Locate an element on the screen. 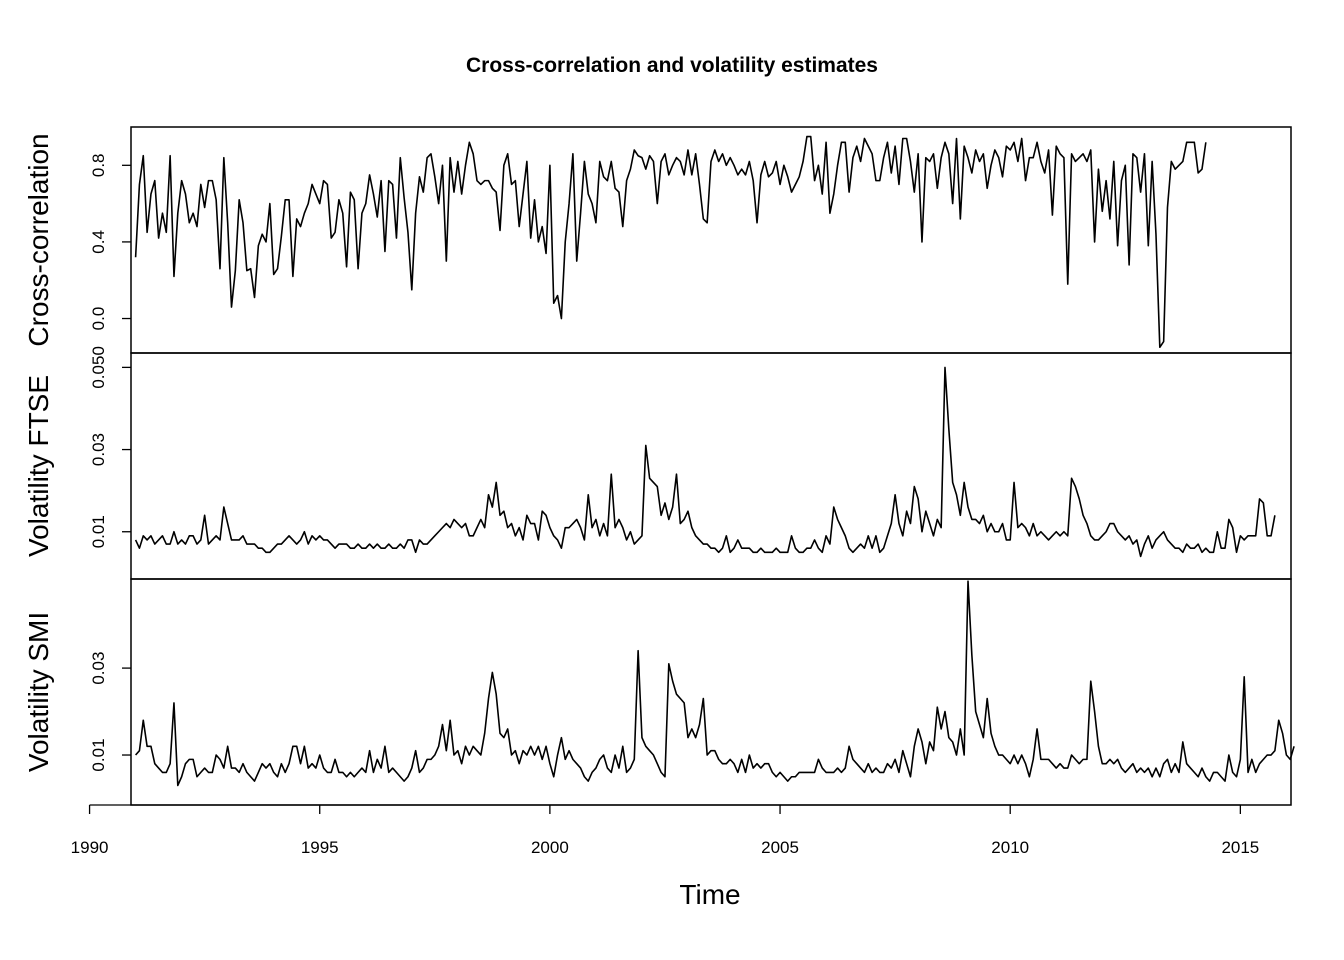  y-tick-label: 0.050 is located at coordinates (98, 367).